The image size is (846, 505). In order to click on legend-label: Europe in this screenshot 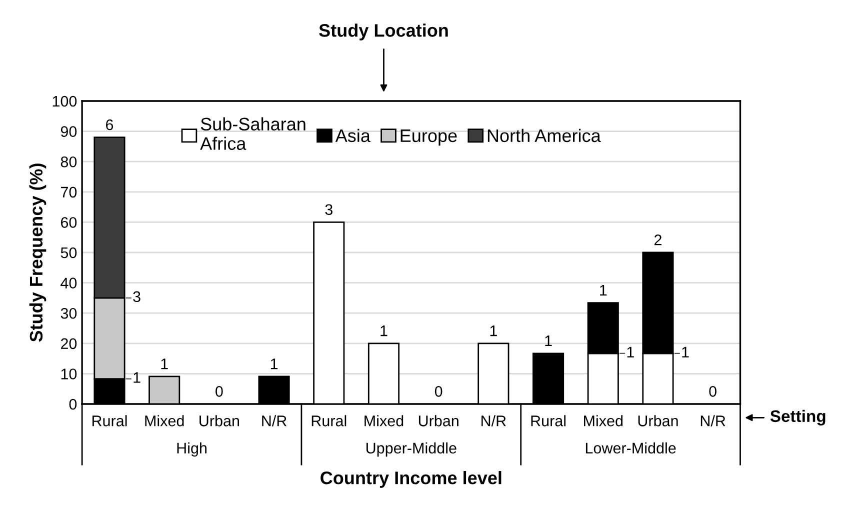, I will do `click(428, 138)`.